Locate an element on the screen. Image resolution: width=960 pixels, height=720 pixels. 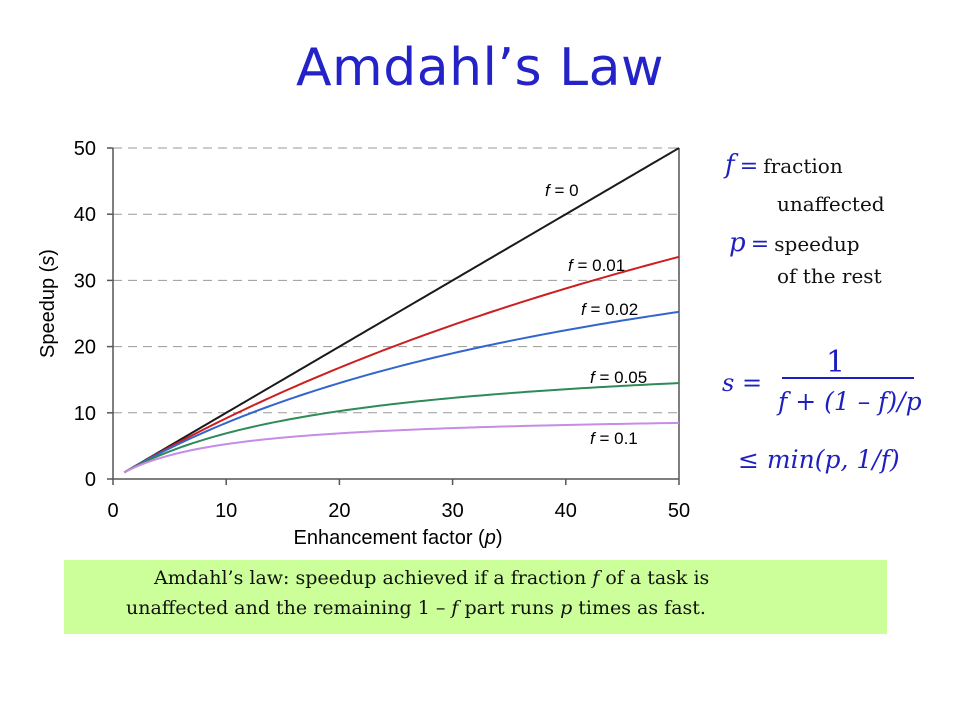
series-label: f = 0 is located at coordinates (562, 190).